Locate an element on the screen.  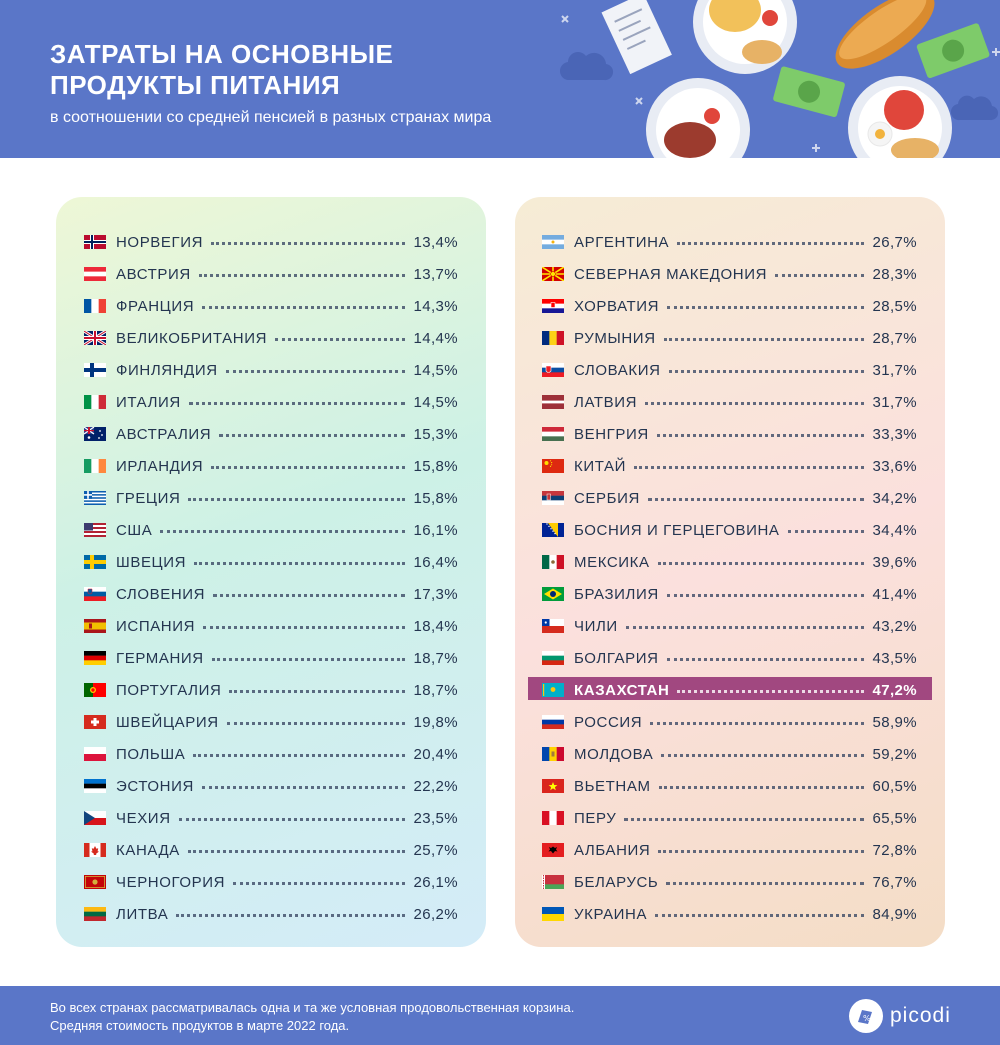
flag-romania-icon is located at coordinates (553, 338).